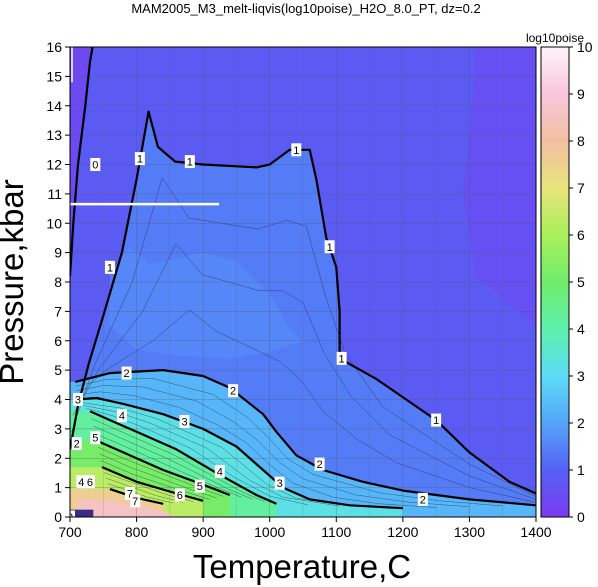 The image size is (598, 587). Describe the element at coordinates (581, 329) in the screenshot. I see `colorbar-tick-label: 4` at that location.